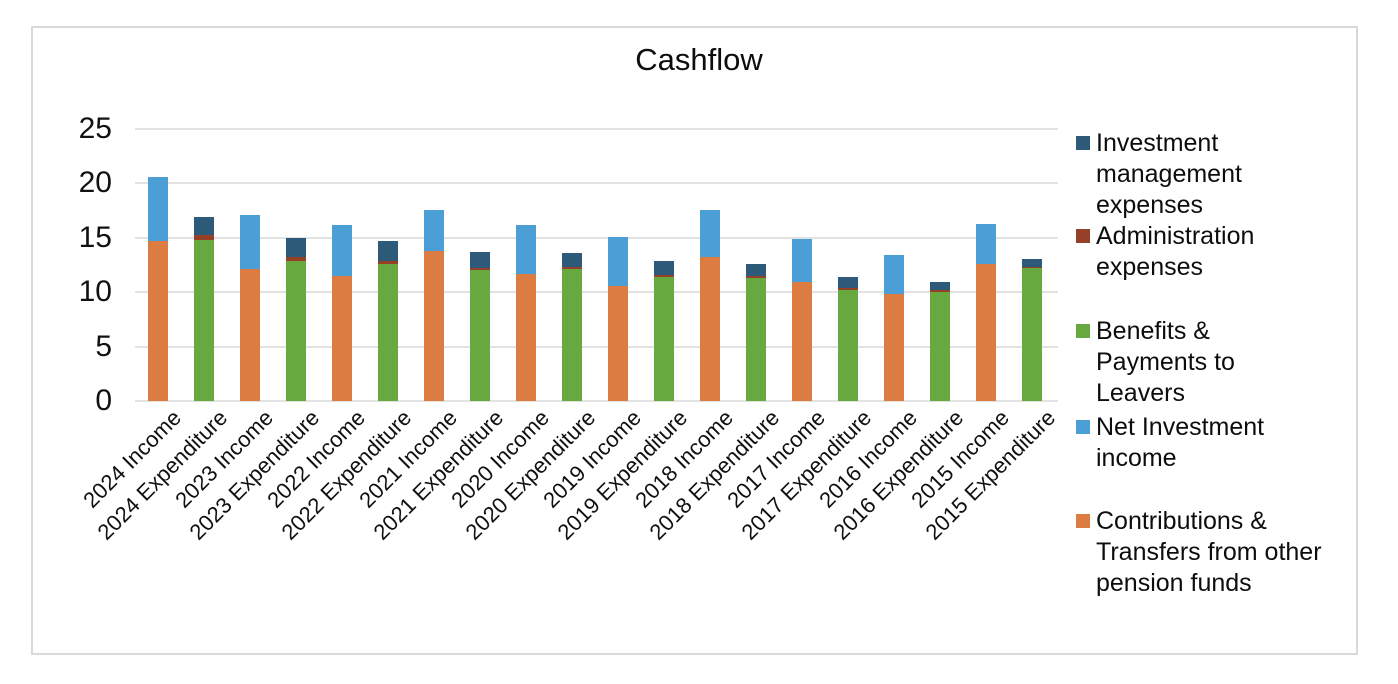 This screenshot has width=1398, height=684. Describe the element at coordinates (95, 292) in the screenshot. I see `y-axis-tick-label: 10` at that location.